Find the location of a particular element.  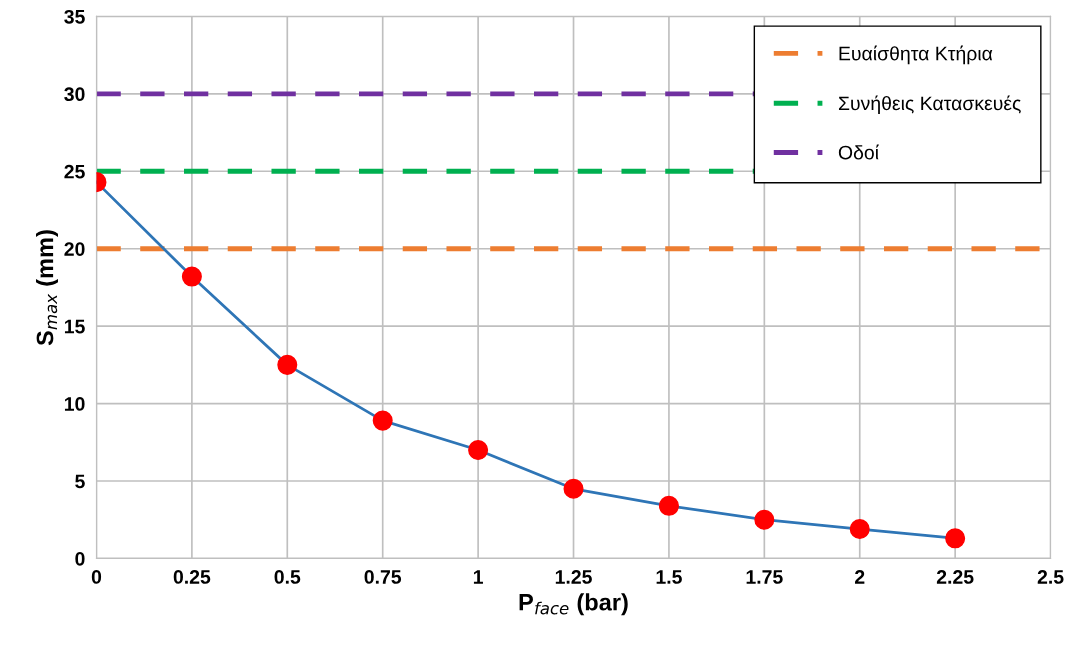

x-tick-label: 1.5 is located at coordinates (669, 577).